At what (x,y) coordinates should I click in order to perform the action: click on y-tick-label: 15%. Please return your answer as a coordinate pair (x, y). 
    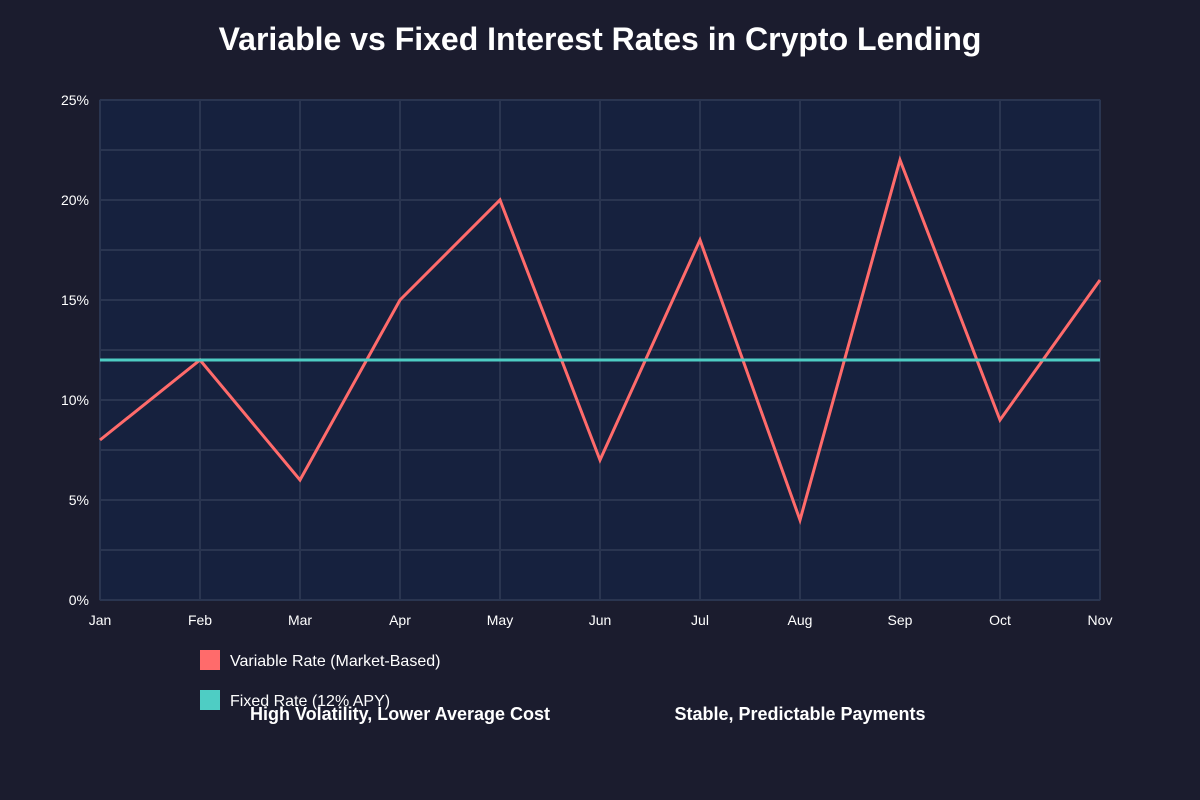
    Looking at the image, I should click on (75, 300).